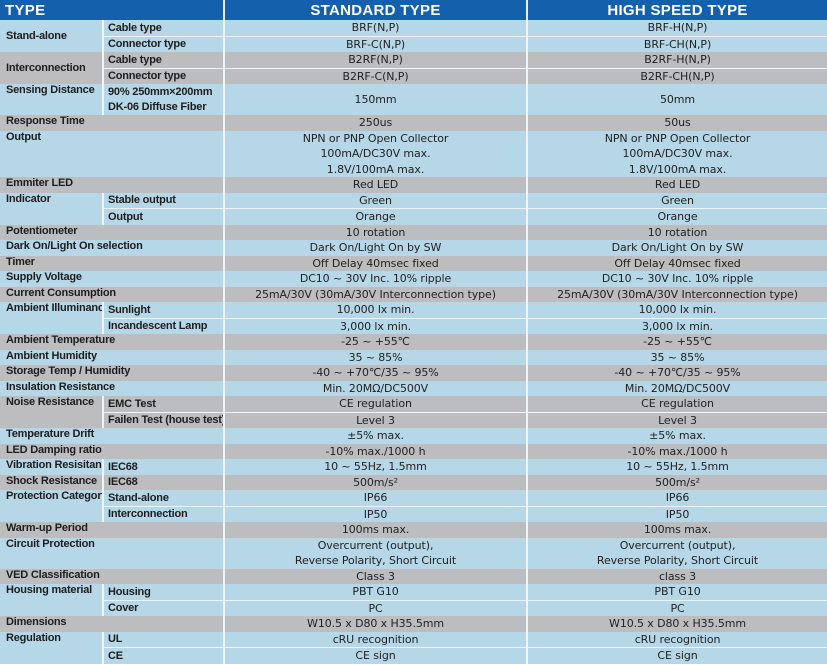  Describe the element at coordinates (112, 279) in the screenshot. I see `spec-label: Supply Voltage` at that location.